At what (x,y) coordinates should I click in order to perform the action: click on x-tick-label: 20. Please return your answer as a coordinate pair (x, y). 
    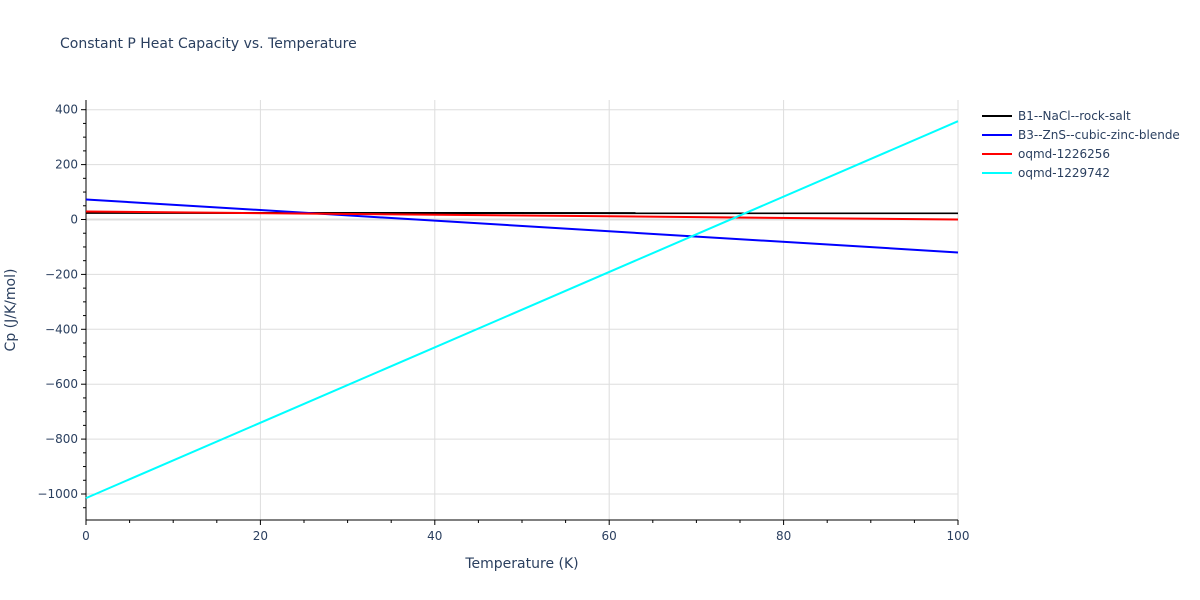
    Looking at the image, I should click on (260, 536).